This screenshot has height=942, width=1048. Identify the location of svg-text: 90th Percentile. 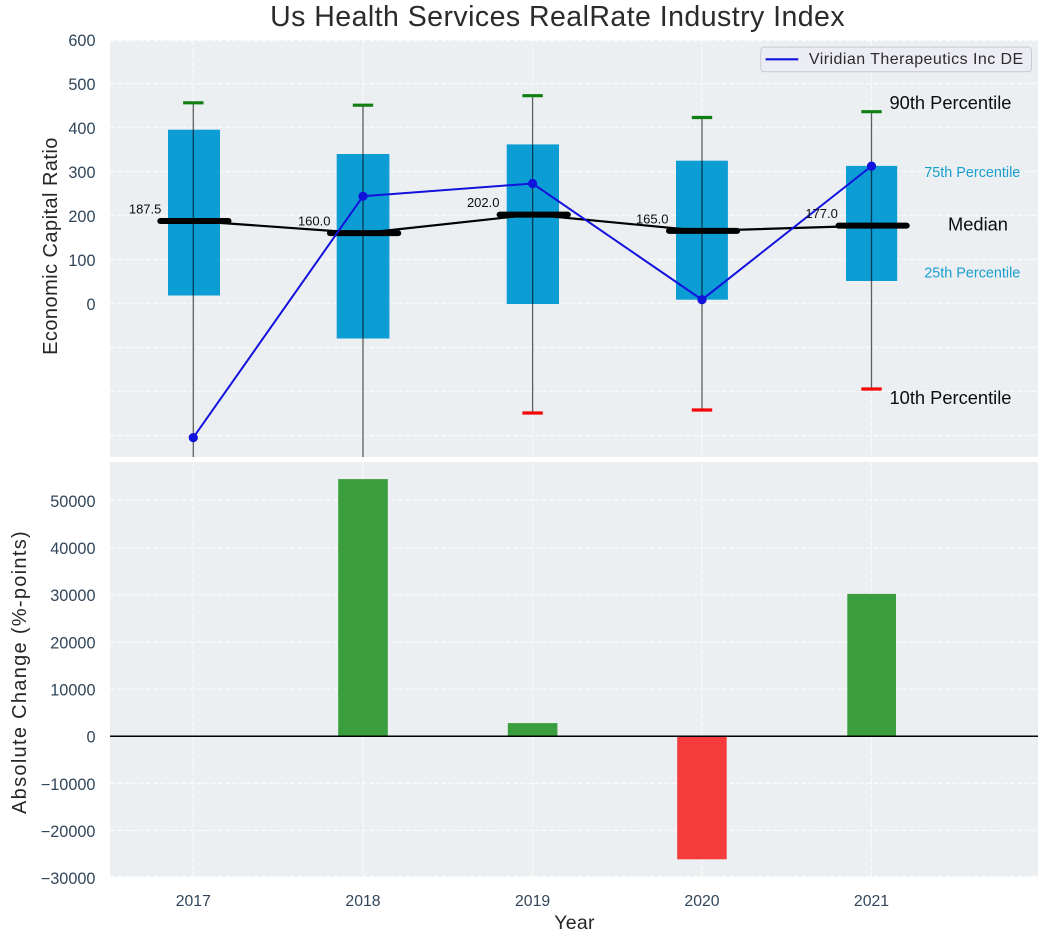
(951, 102).